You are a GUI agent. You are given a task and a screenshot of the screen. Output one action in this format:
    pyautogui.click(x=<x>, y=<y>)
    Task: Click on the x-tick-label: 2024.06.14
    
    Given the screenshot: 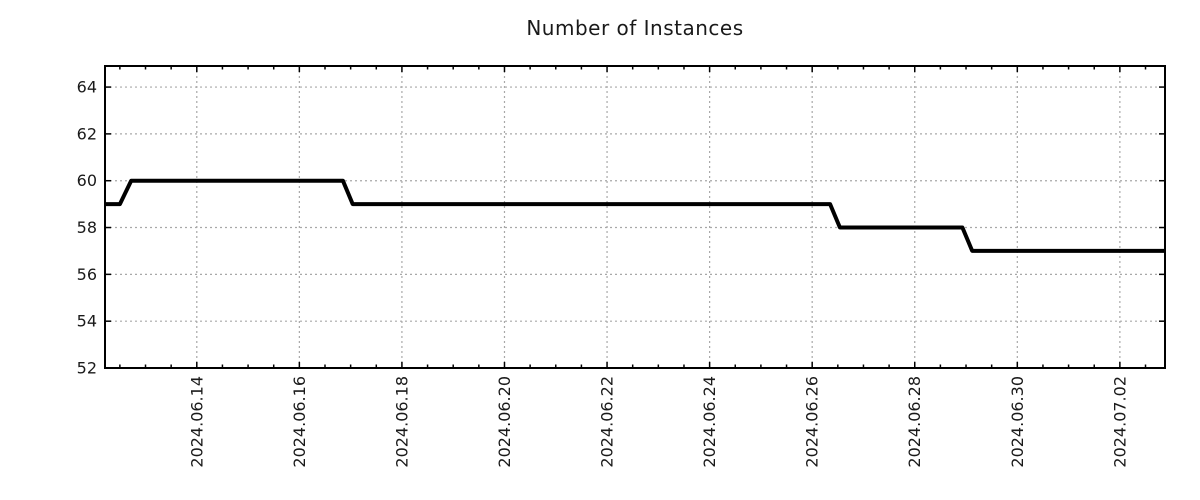 What is the action you would take?
    pyautogui.click(x=196, y=422)
    